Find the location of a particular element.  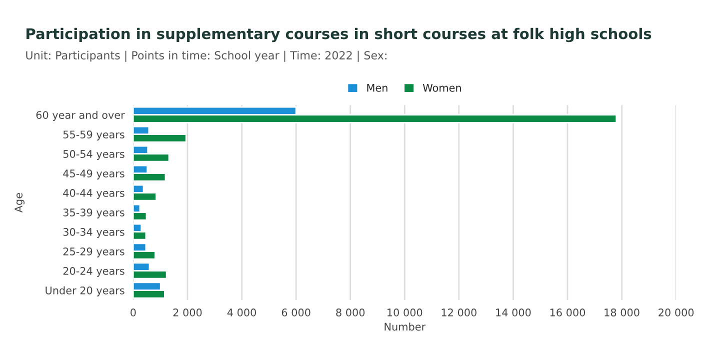

chart-title: Participation in supplementary courses in short courses at folk high schools is located at coordinates (339, 35).